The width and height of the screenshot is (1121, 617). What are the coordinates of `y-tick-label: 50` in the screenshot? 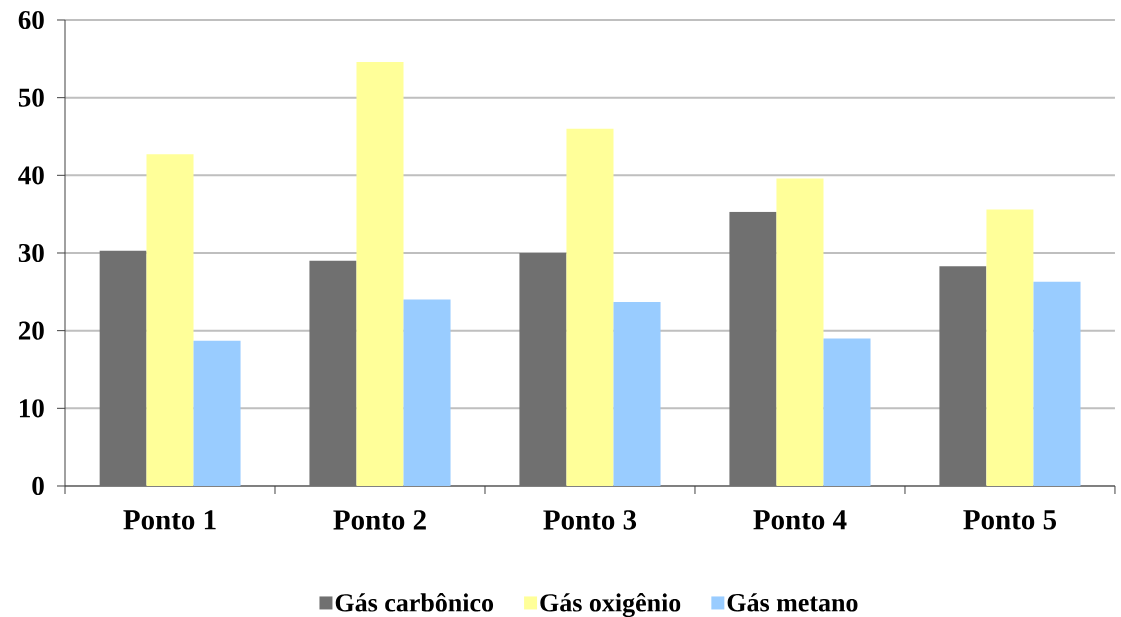 It's located at (31, 97).